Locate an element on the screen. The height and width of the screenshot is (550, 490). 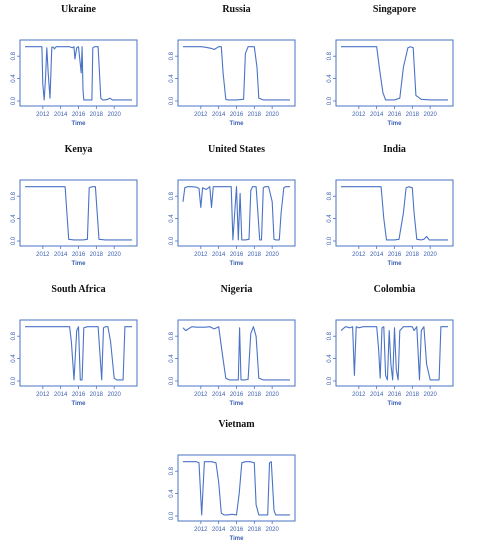
series-line-nigeria is located at coordinates (236, 353).